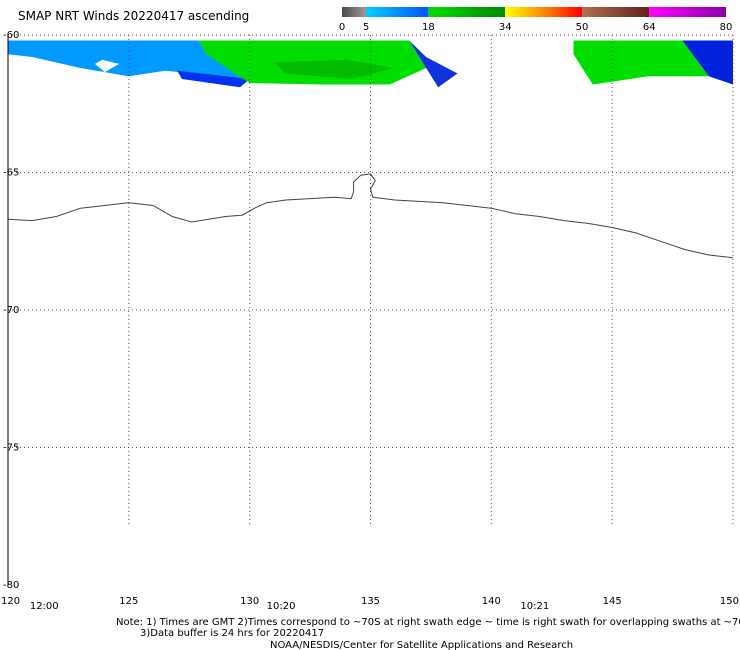 Image resolution: width=740 pixels, height=650 pixels. What do you see at coordinates (44, 606) in the screenshot?
I see `swath-time-label: 12:00` at bounding box center [44, 606].